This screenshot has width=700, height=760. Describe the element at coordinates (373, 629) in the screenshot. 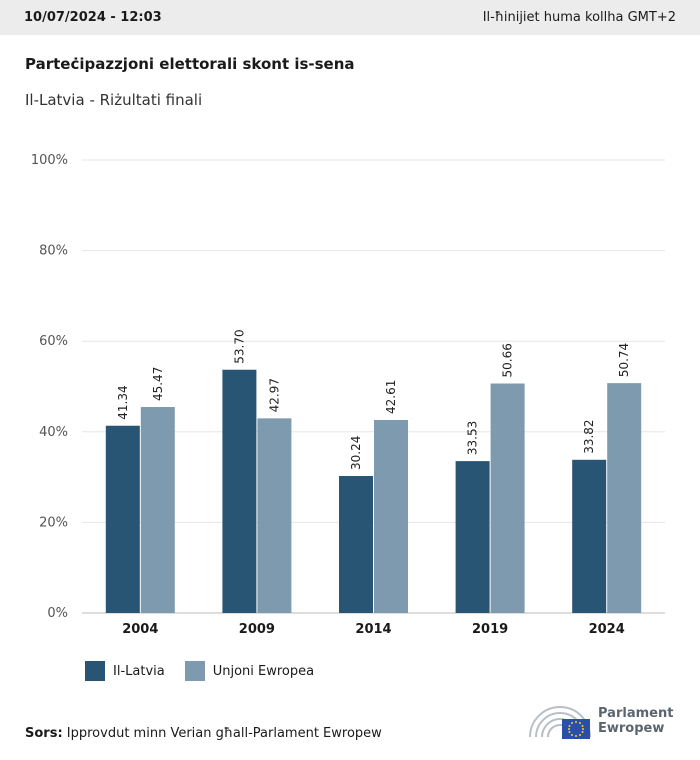

I see `x-tick-label: 2014` at that location.